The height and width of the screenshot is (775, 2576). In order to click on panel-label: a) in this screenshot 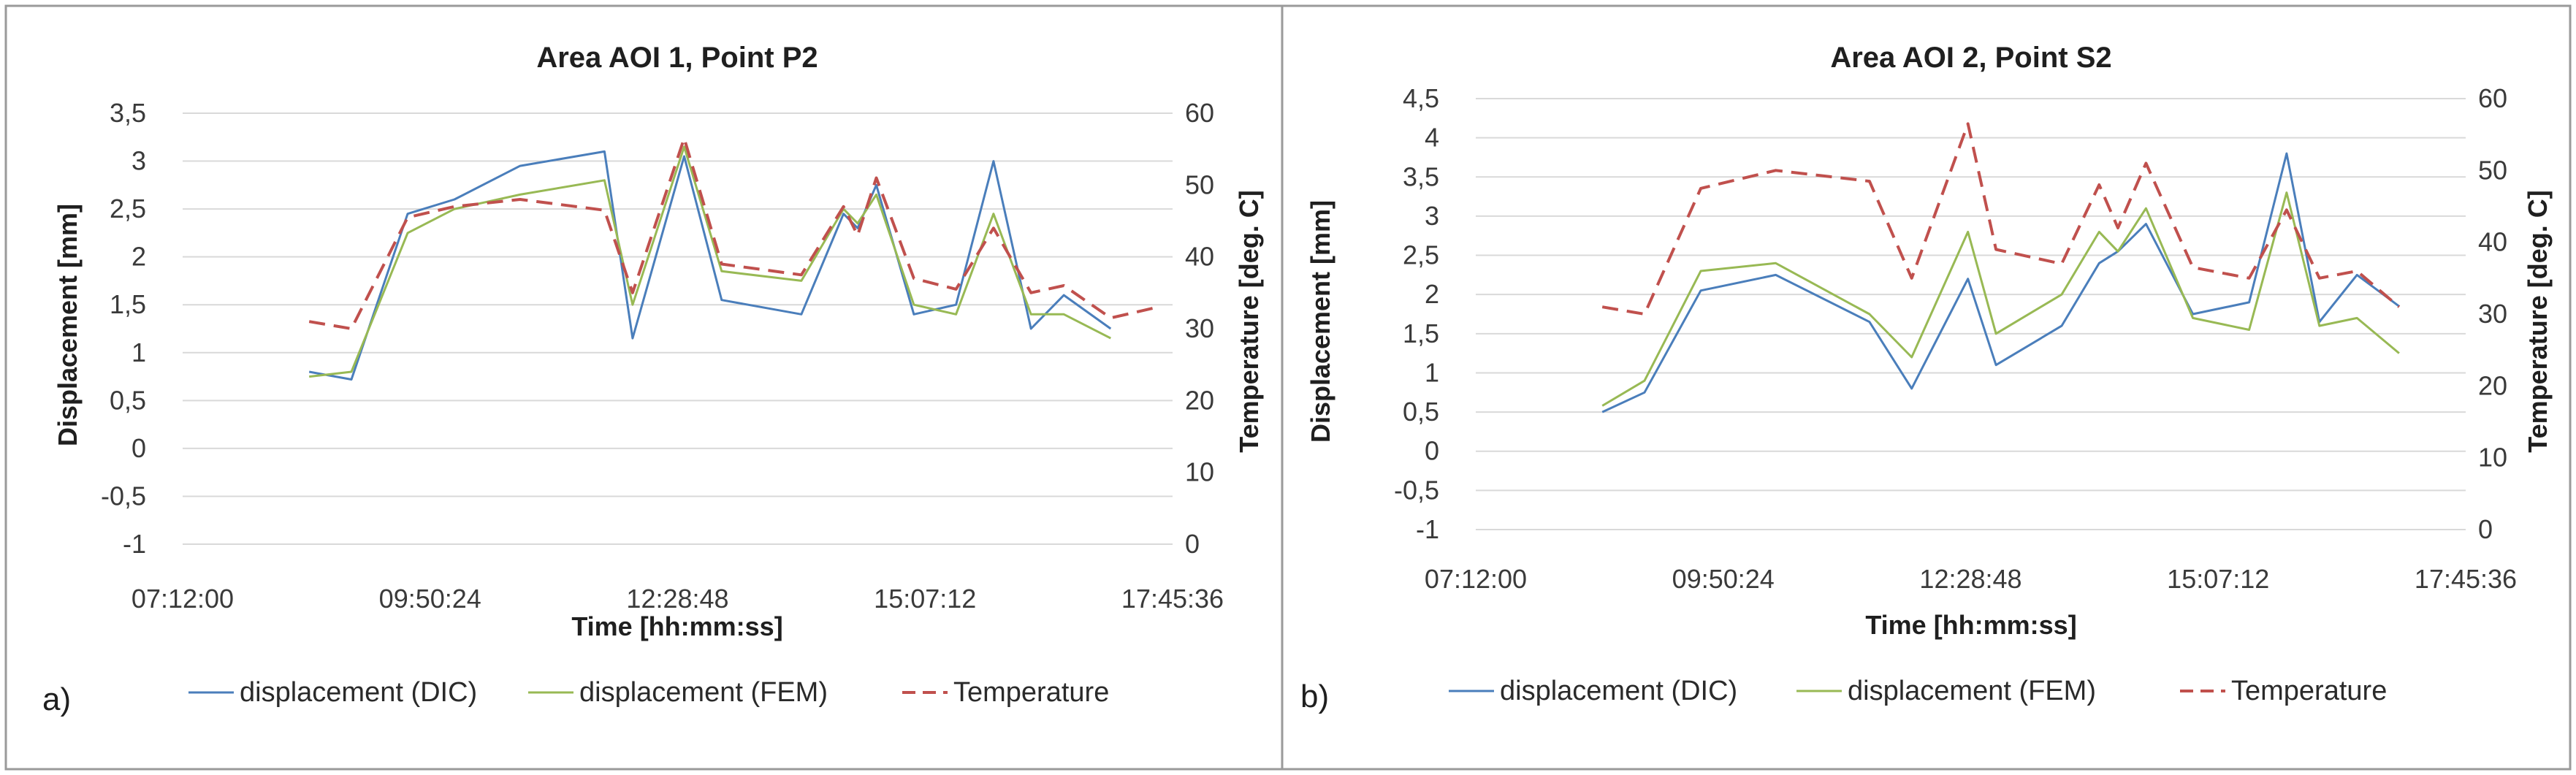, I will do `click(57, 700)`.